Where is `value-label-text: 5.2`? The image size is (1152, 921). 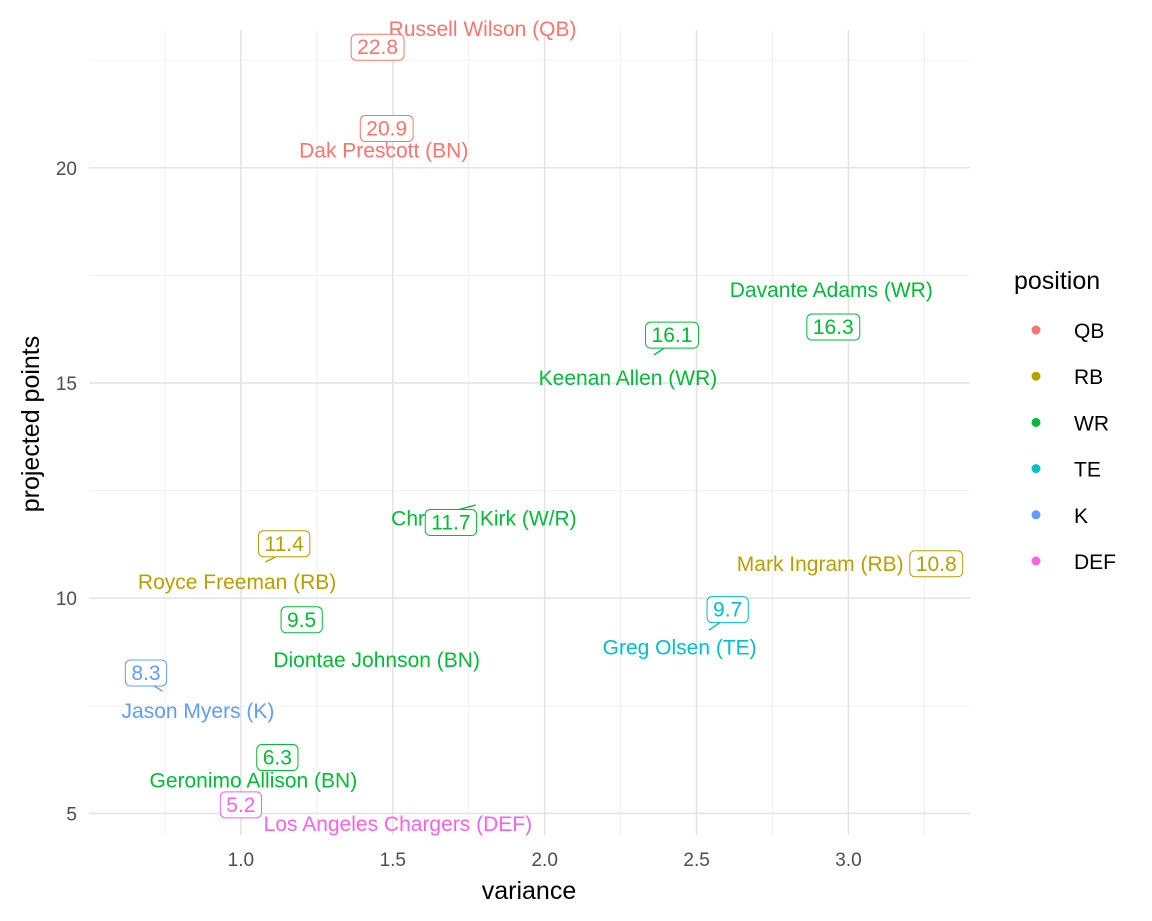
value-label-text: 5.2 is located at coordinates (240, 805).